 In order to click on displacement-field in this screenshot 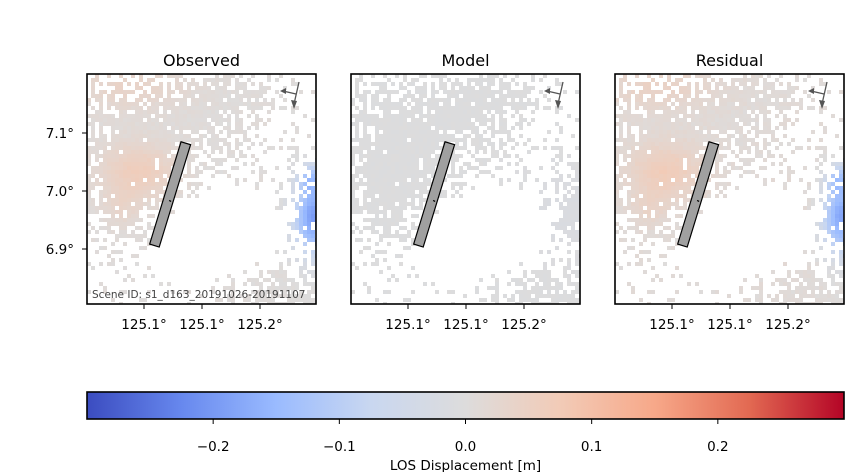, I will do `click(465, 189)`.